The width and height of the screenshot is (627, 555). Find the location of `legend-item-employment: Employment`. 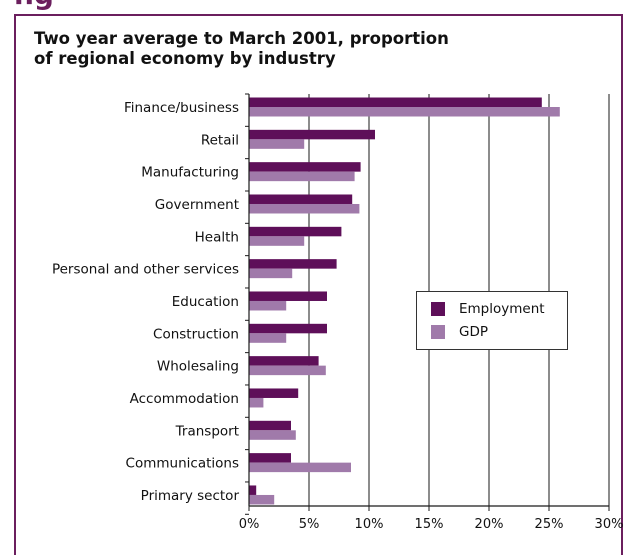

legend-item-employment: Employment is located at coordinates (488, 309).